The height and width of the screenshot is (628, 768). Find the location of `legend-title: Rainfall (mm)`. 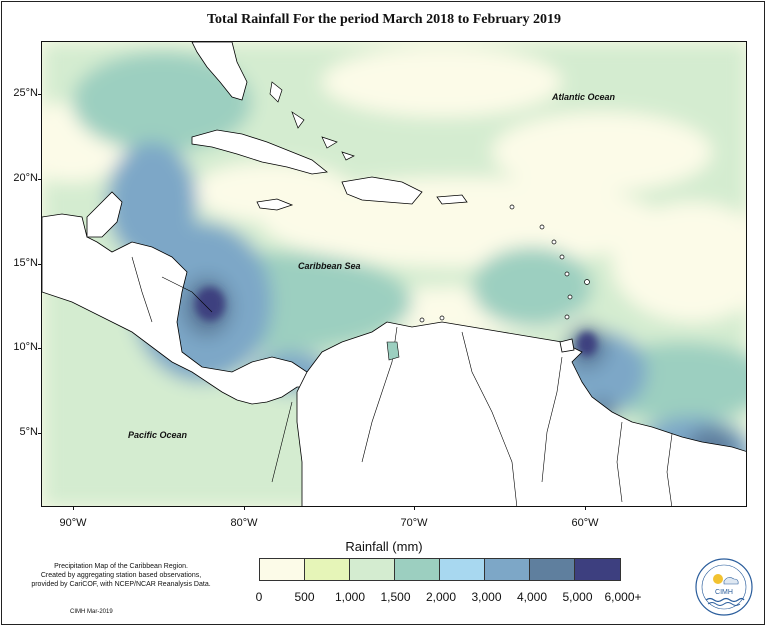

legend-title: Rainfall (mm) is located at coordinates (384, 546).